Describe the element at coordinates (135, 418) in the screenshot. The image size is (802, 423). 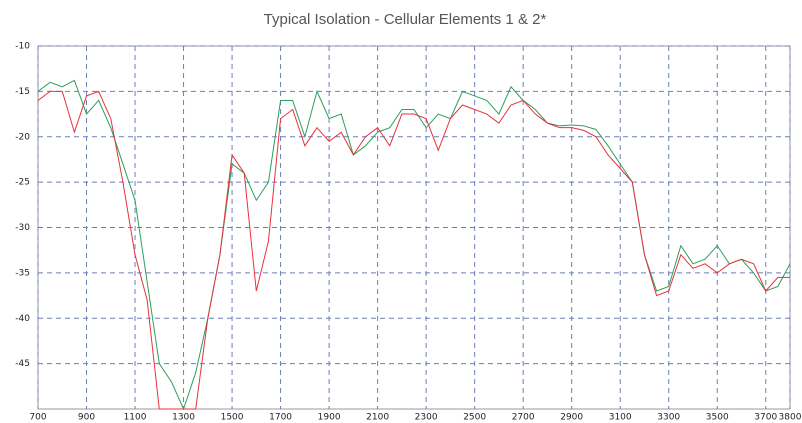
I see `x-tick-label: 1100` at that location.